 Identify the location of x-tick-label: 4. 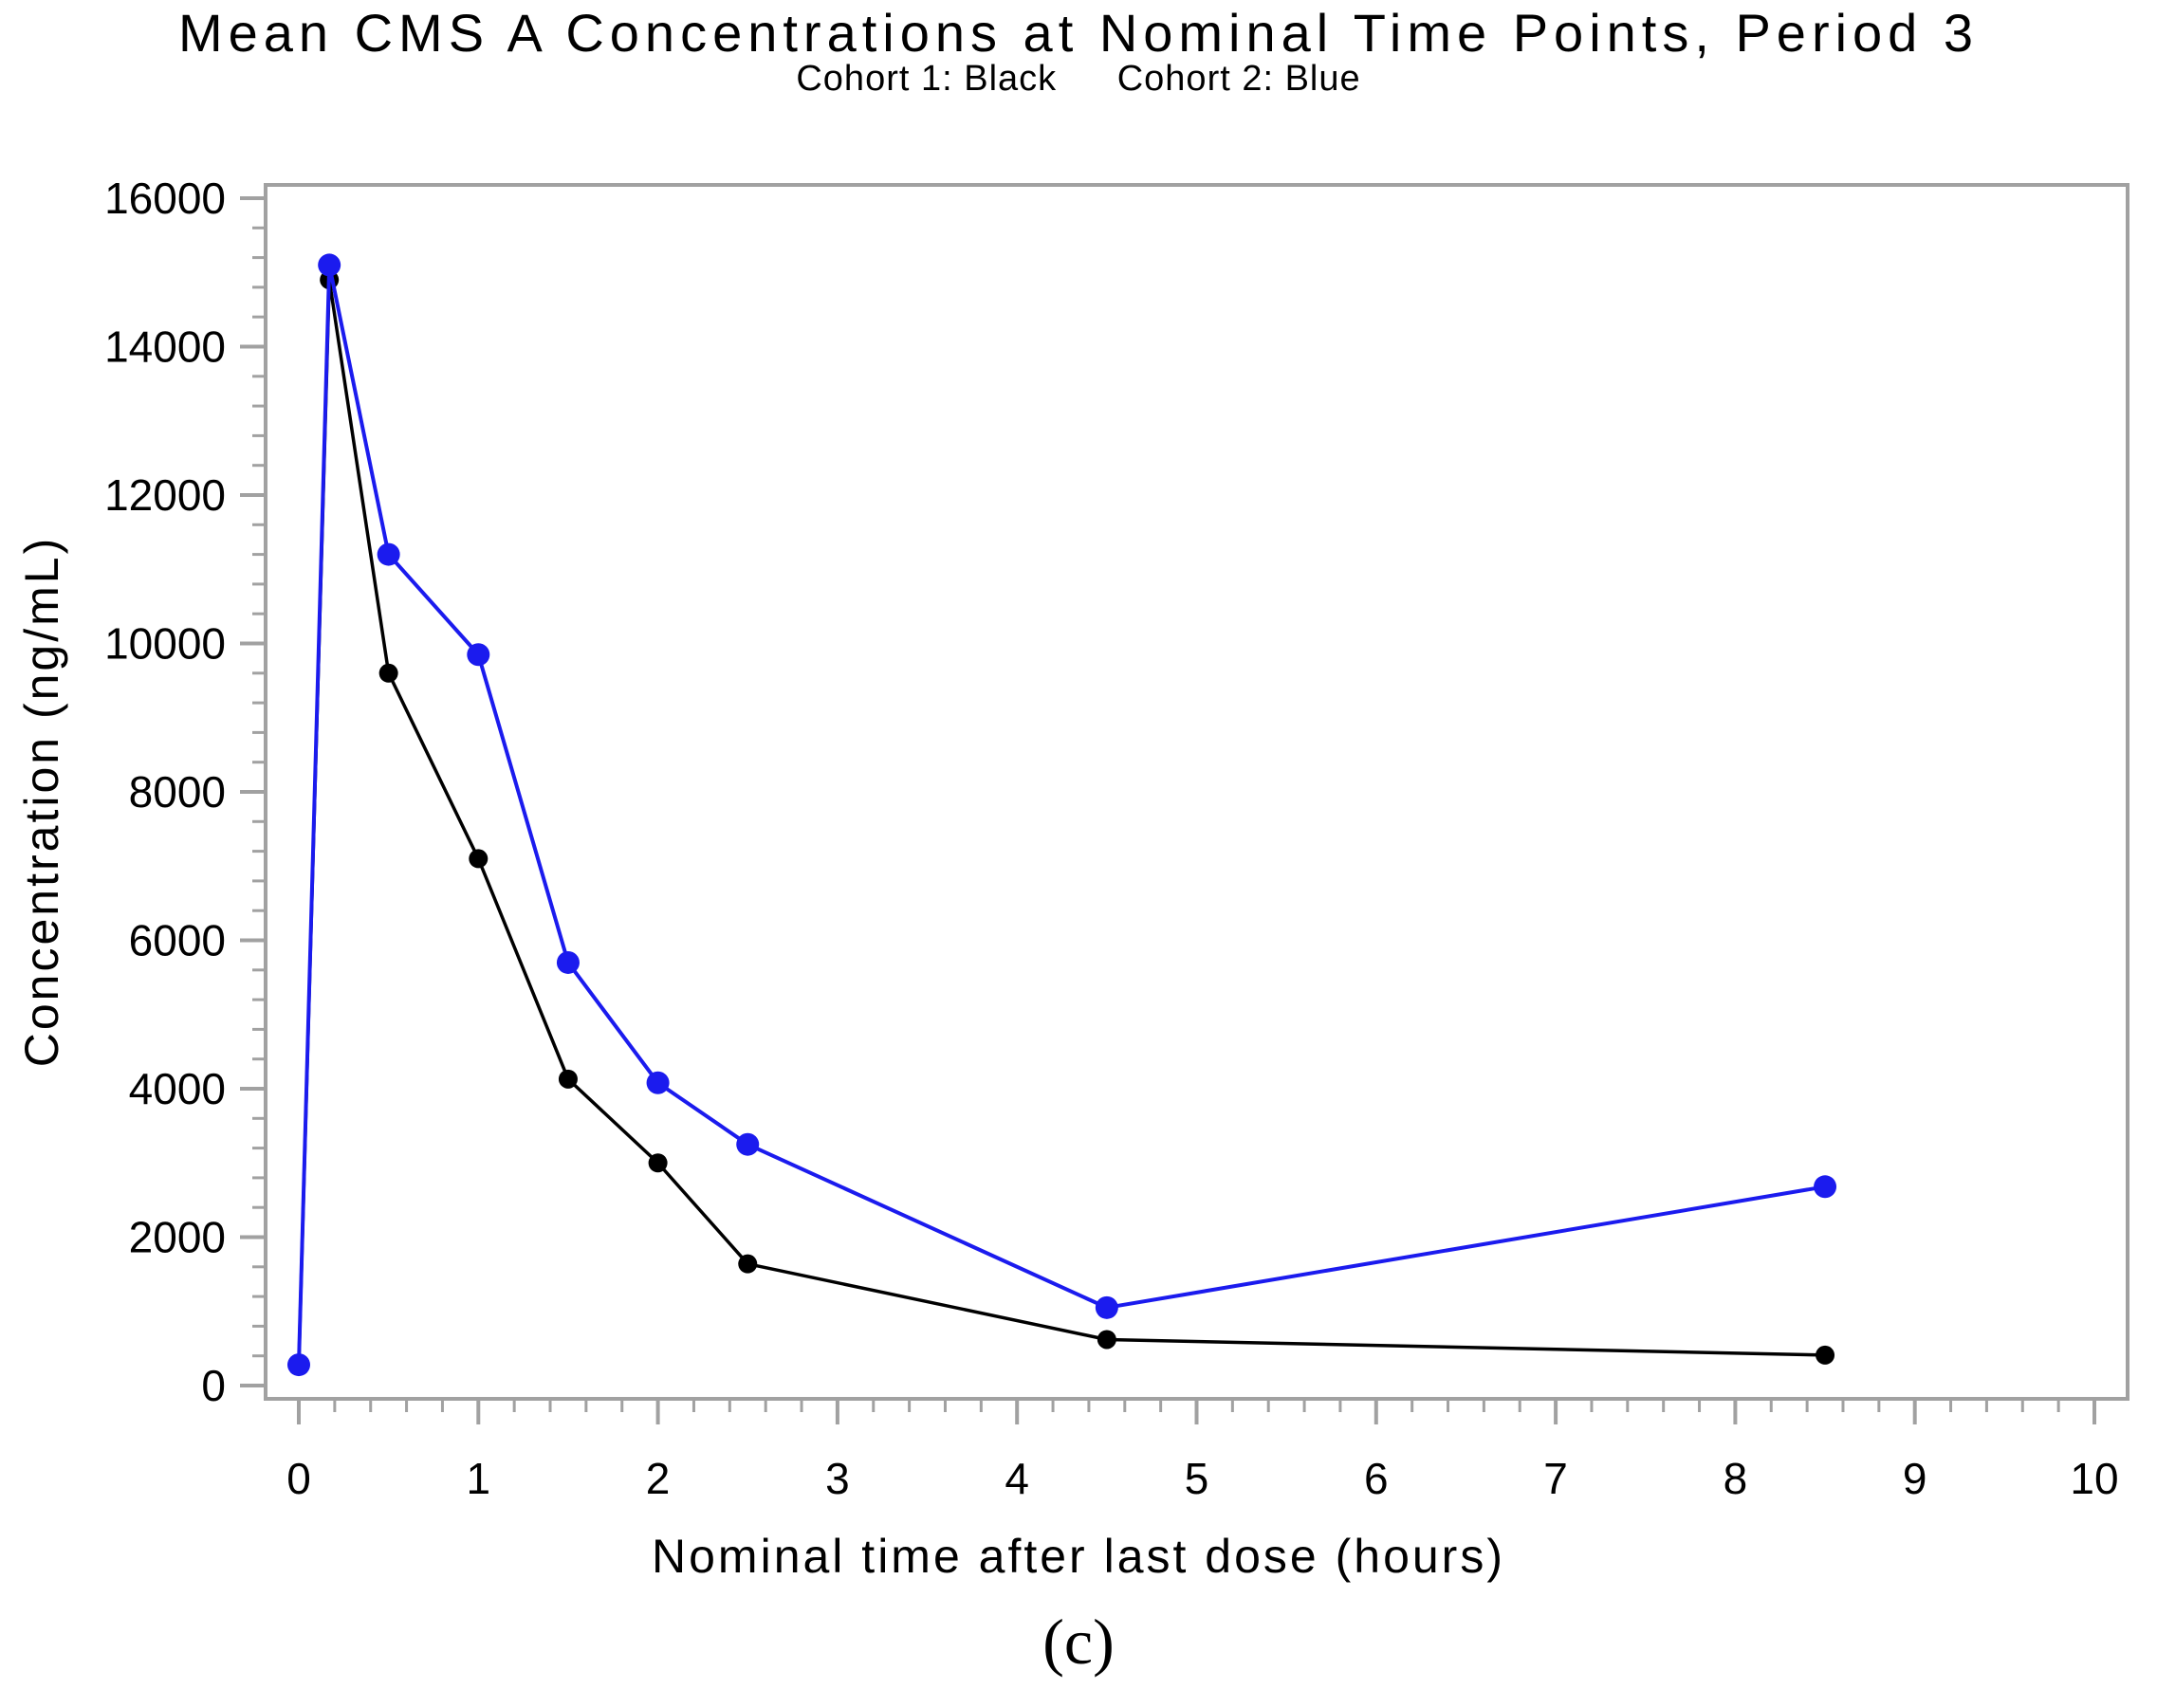
(1017, 1478).